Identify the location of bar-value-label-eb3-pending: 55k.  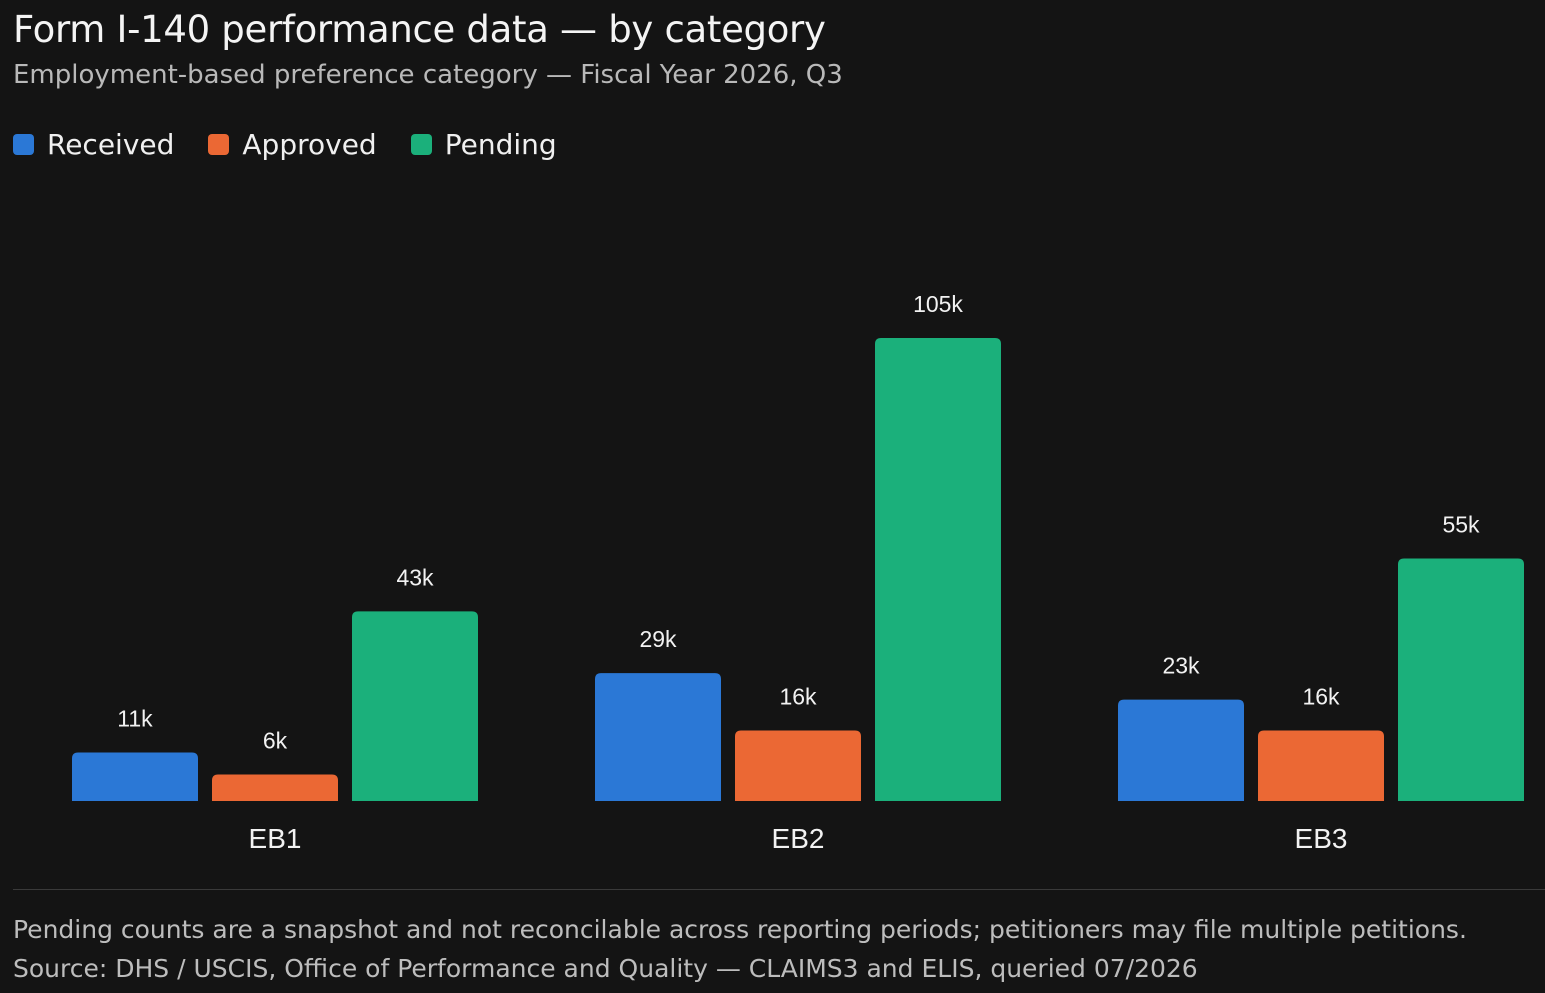
(1461, 524).